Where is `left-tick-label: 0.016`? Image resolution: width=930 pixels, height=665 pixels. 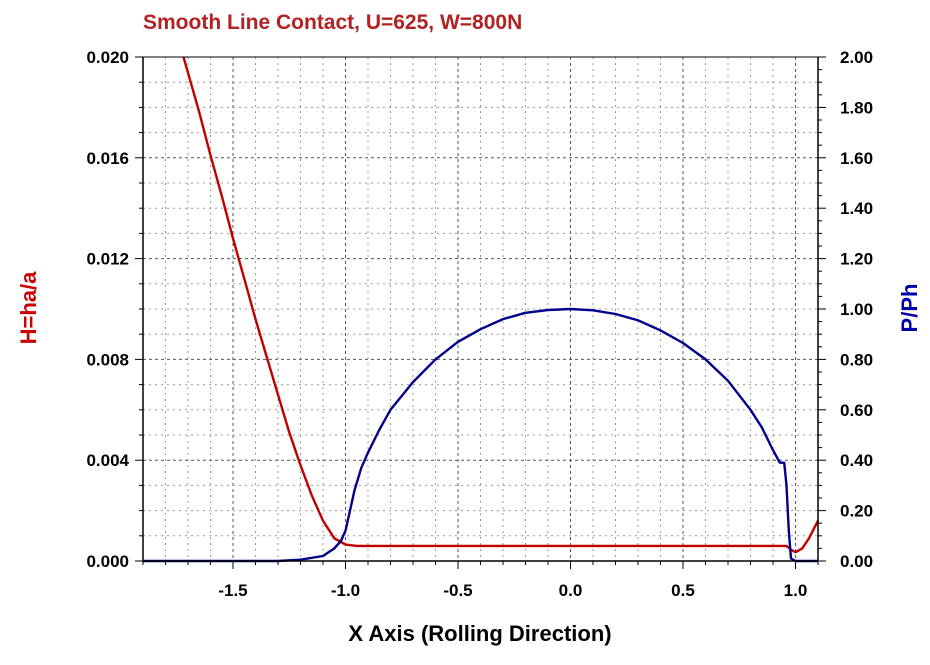
left-tick-label: 0.016 is located at coordinates (107, 158).